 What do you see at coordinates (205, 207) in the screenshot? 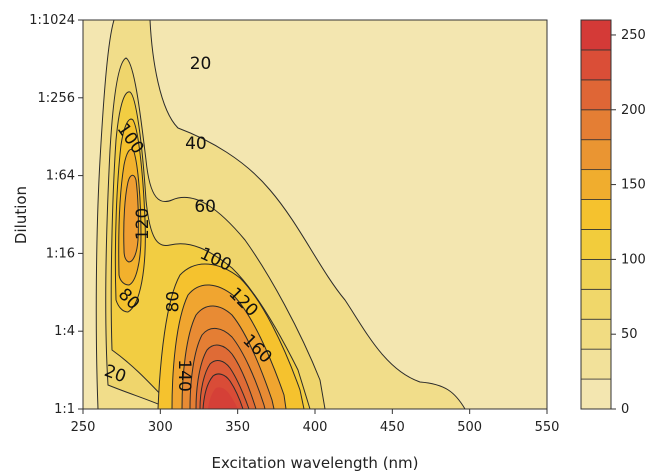
I see `contour-label: 60` at bounding box center [205, 207].